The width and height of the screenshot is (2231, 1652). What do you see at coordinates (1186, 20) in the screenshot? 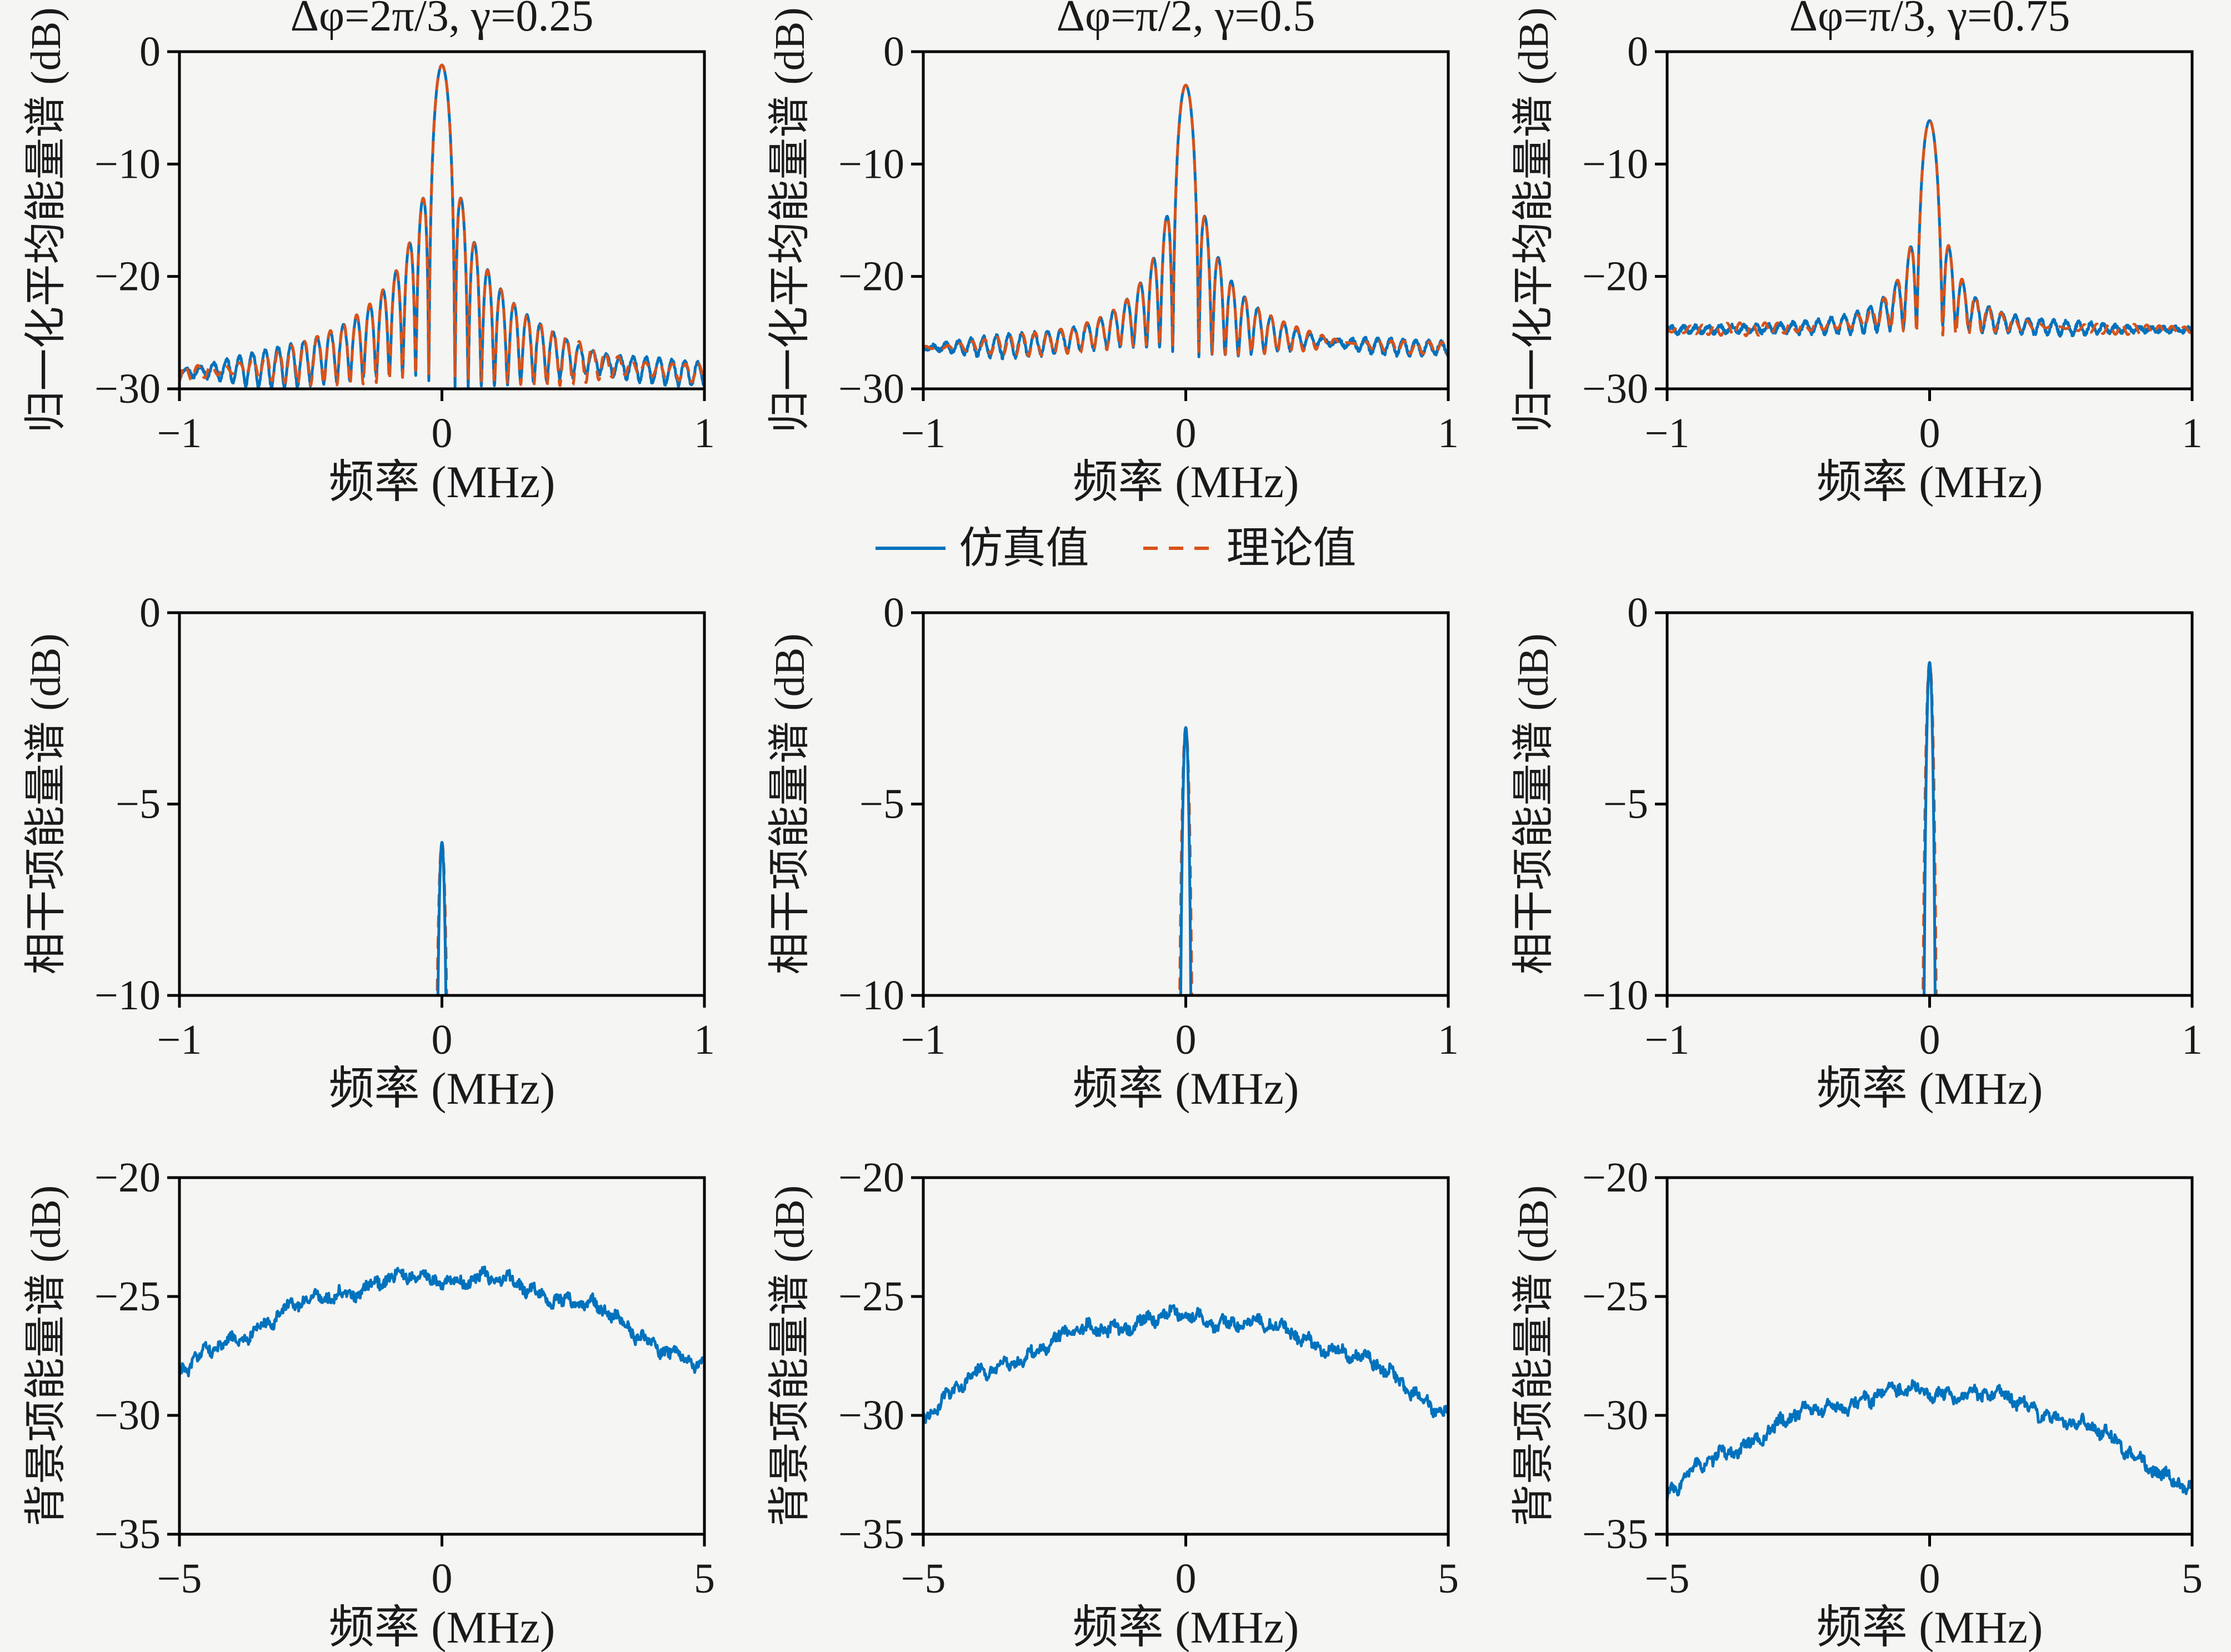
I see `subplot-title: Δφ=π/2, γ=0.5` at bounding box center [1186, 20].